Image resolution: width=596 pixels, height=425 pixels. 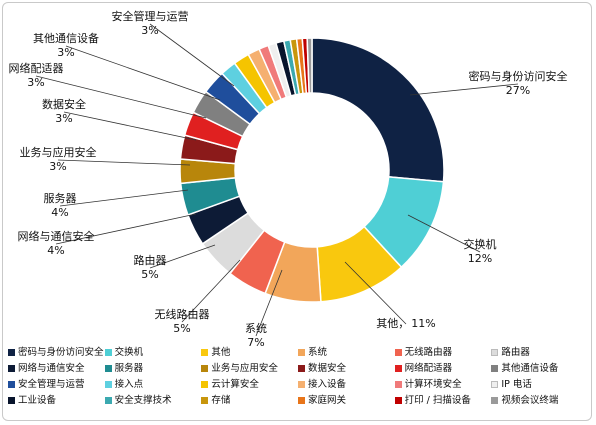 I want to click on slice-label-name: 密码与身份访问安全, so click(x=518, y=76).